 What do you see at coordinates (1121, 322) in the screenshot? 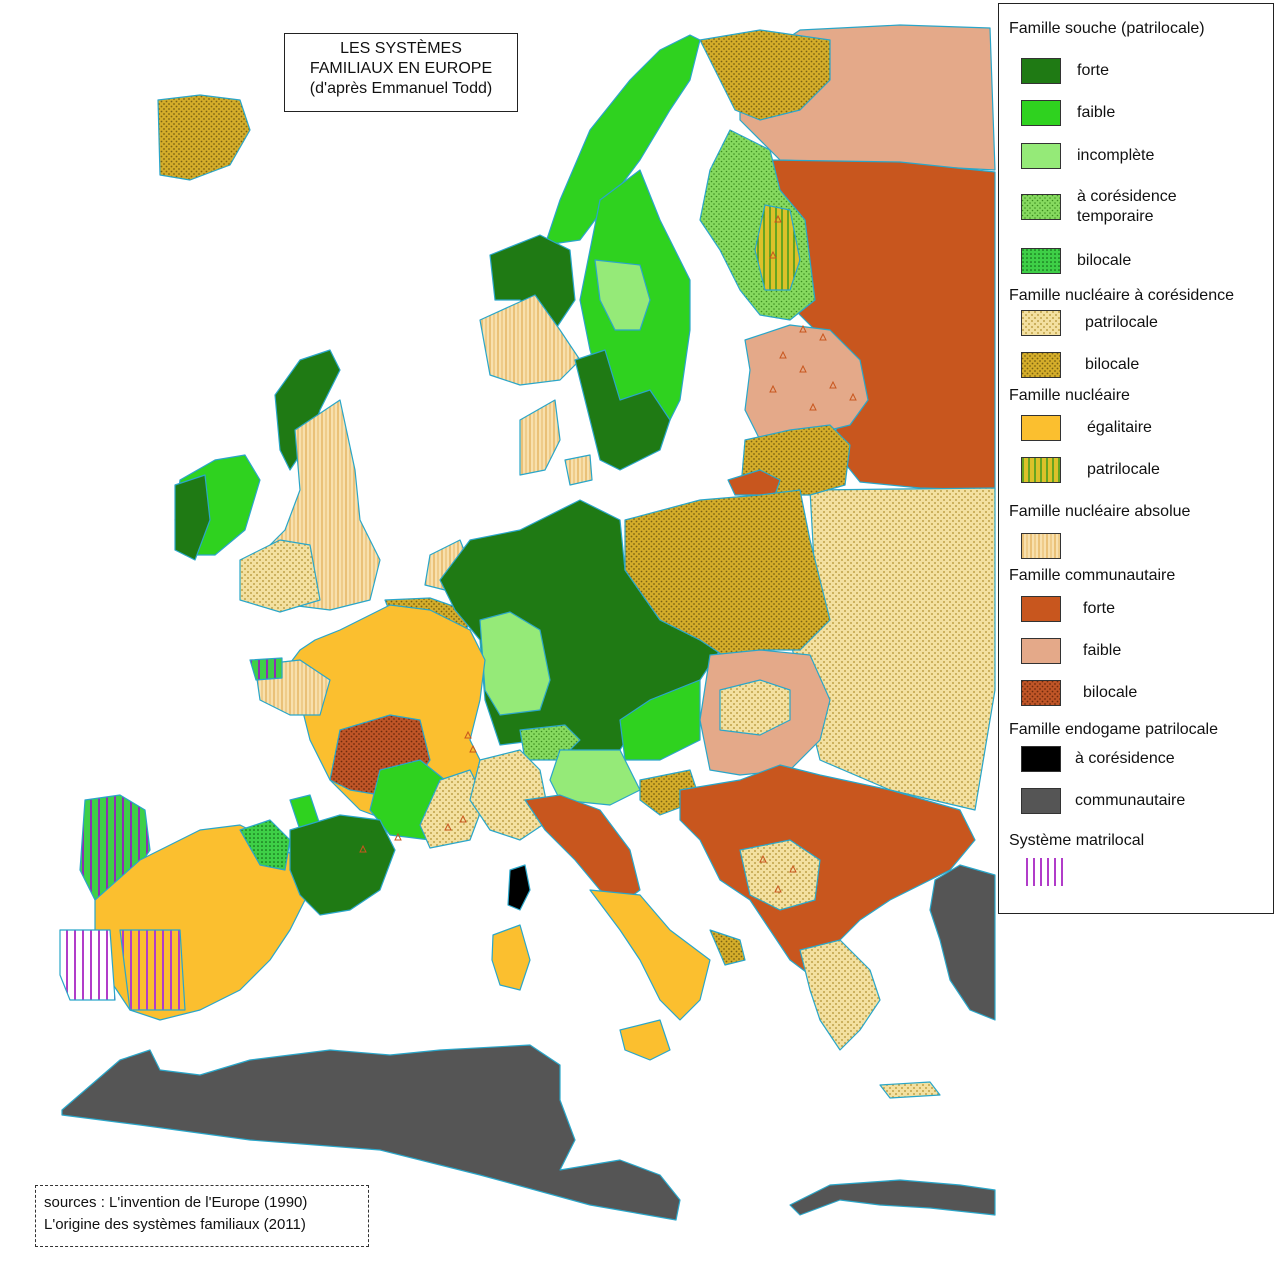
I see `legend-label-nuc-cores-patri: patrilocale` at bounding box center [1121, 322].